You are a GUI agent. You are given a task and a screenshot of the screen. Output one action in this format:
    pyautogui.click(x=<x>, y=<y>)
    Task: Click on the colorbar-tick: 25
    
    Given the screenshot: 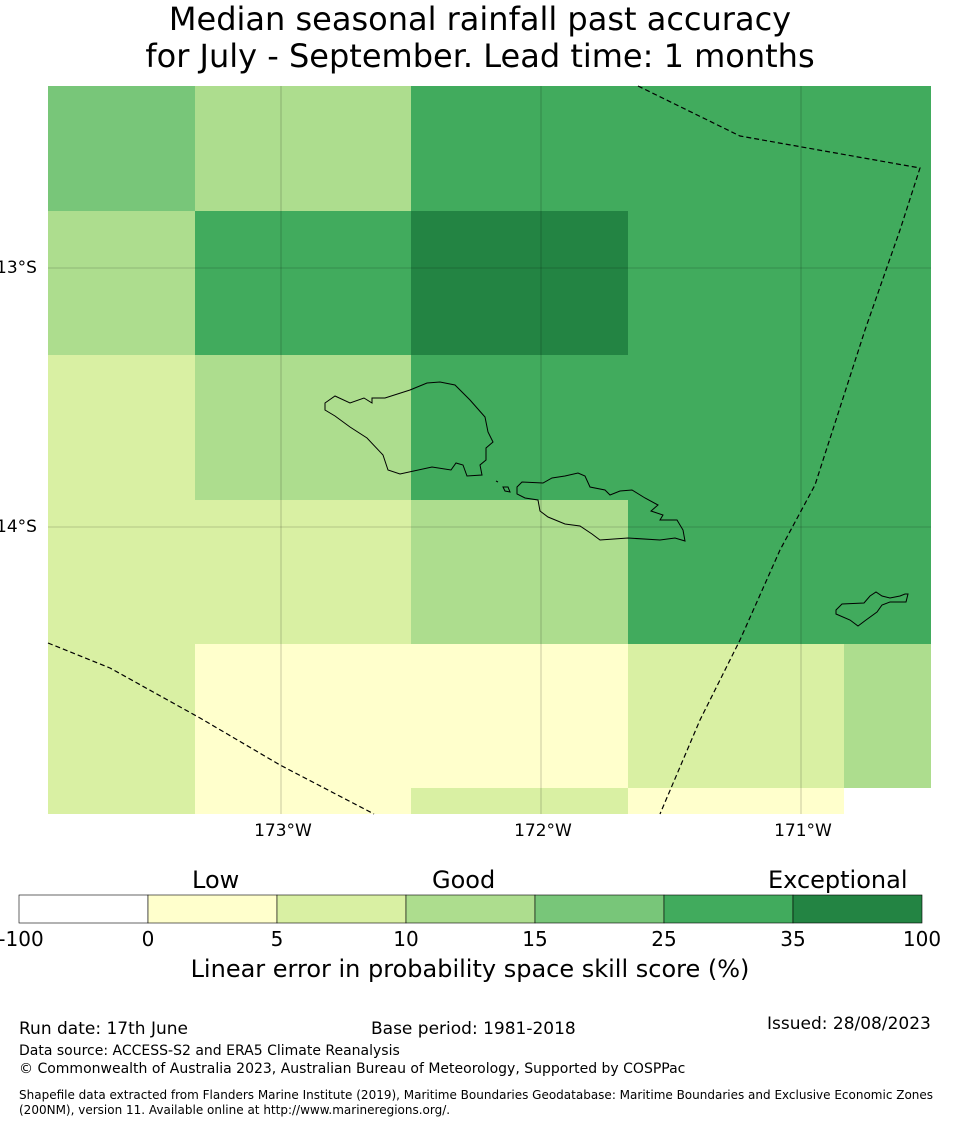 What is the action you would take?
    pyautogui.click(x=664, y=939)
    